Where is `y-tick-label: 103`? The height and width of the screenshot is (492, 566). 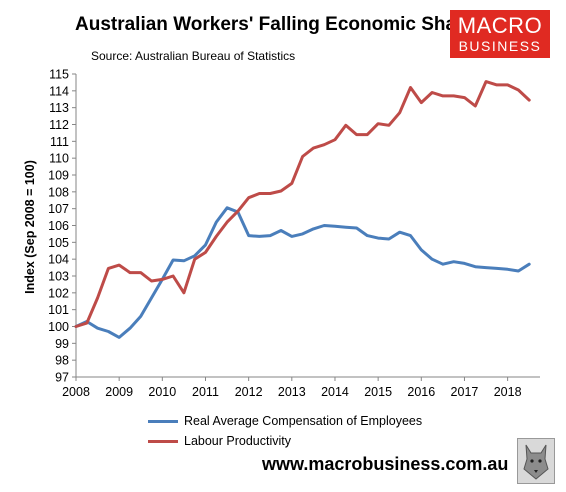
y-tick-label: 103 is located at coordinates (58, 277).